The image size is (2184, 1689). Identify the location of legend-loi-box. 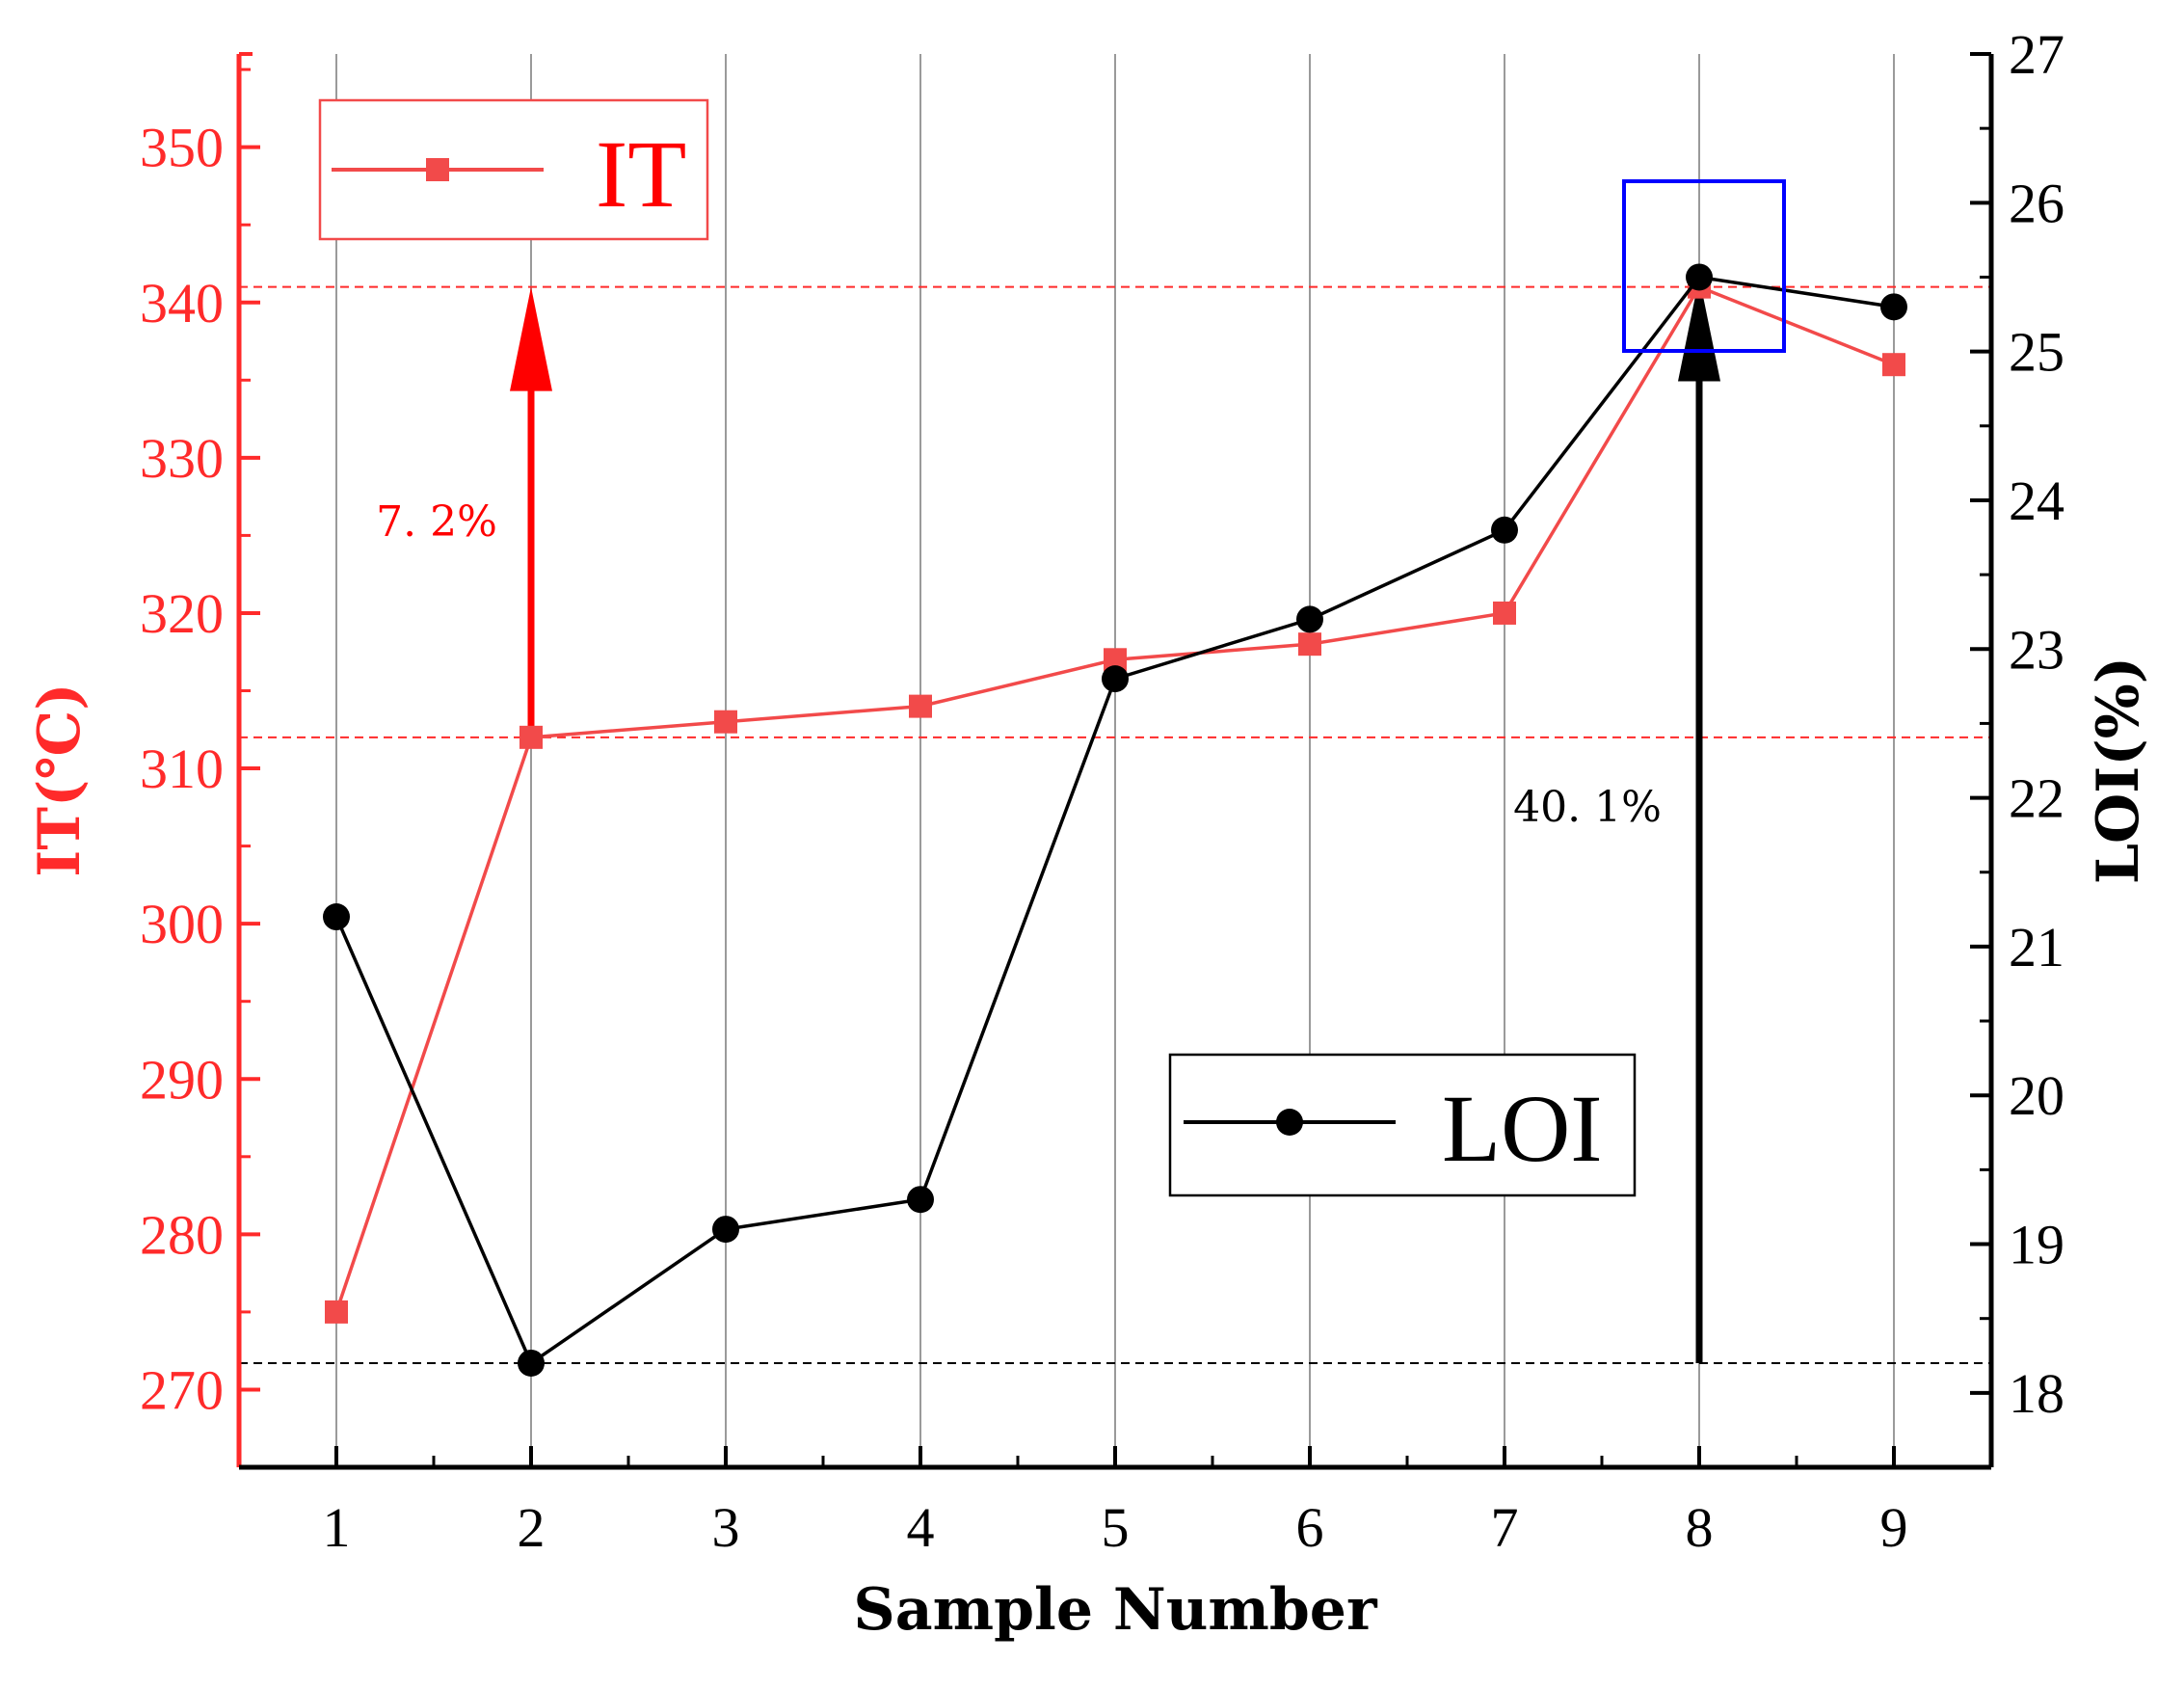
(1403, 1125).